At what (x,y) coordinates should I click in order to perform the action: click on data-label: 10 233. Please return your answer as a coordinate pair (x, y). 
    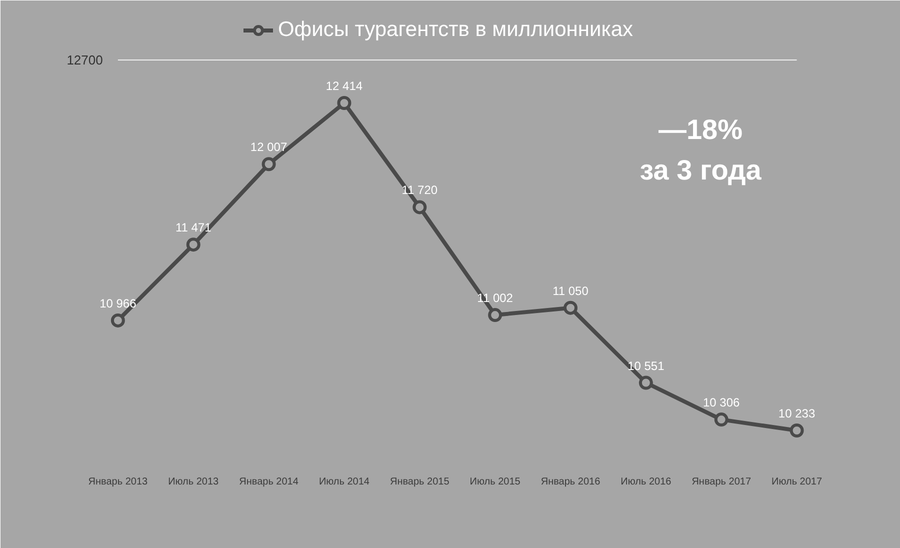
    Looking at the image, I should click on (797, 413).